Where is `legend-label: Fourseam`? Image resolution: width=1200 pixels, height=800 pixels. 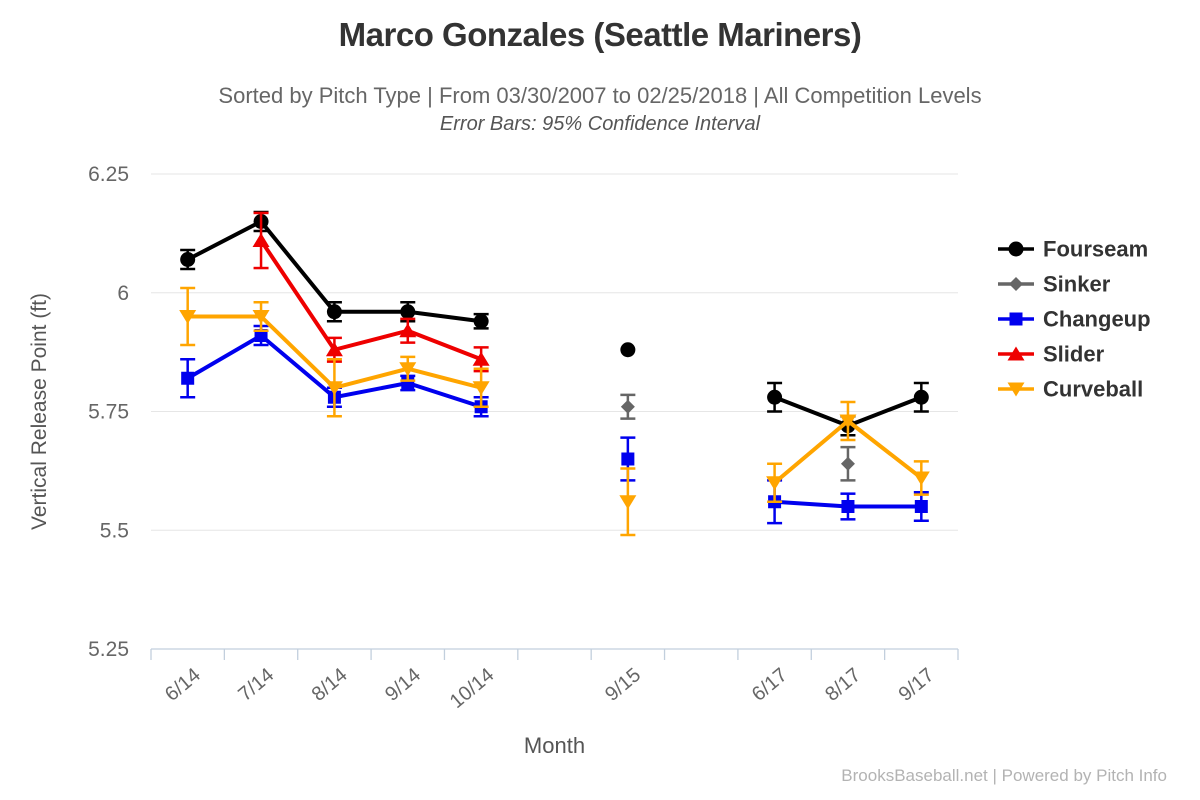 legend-label: Fourseam is located at coordinates (1095, 249).